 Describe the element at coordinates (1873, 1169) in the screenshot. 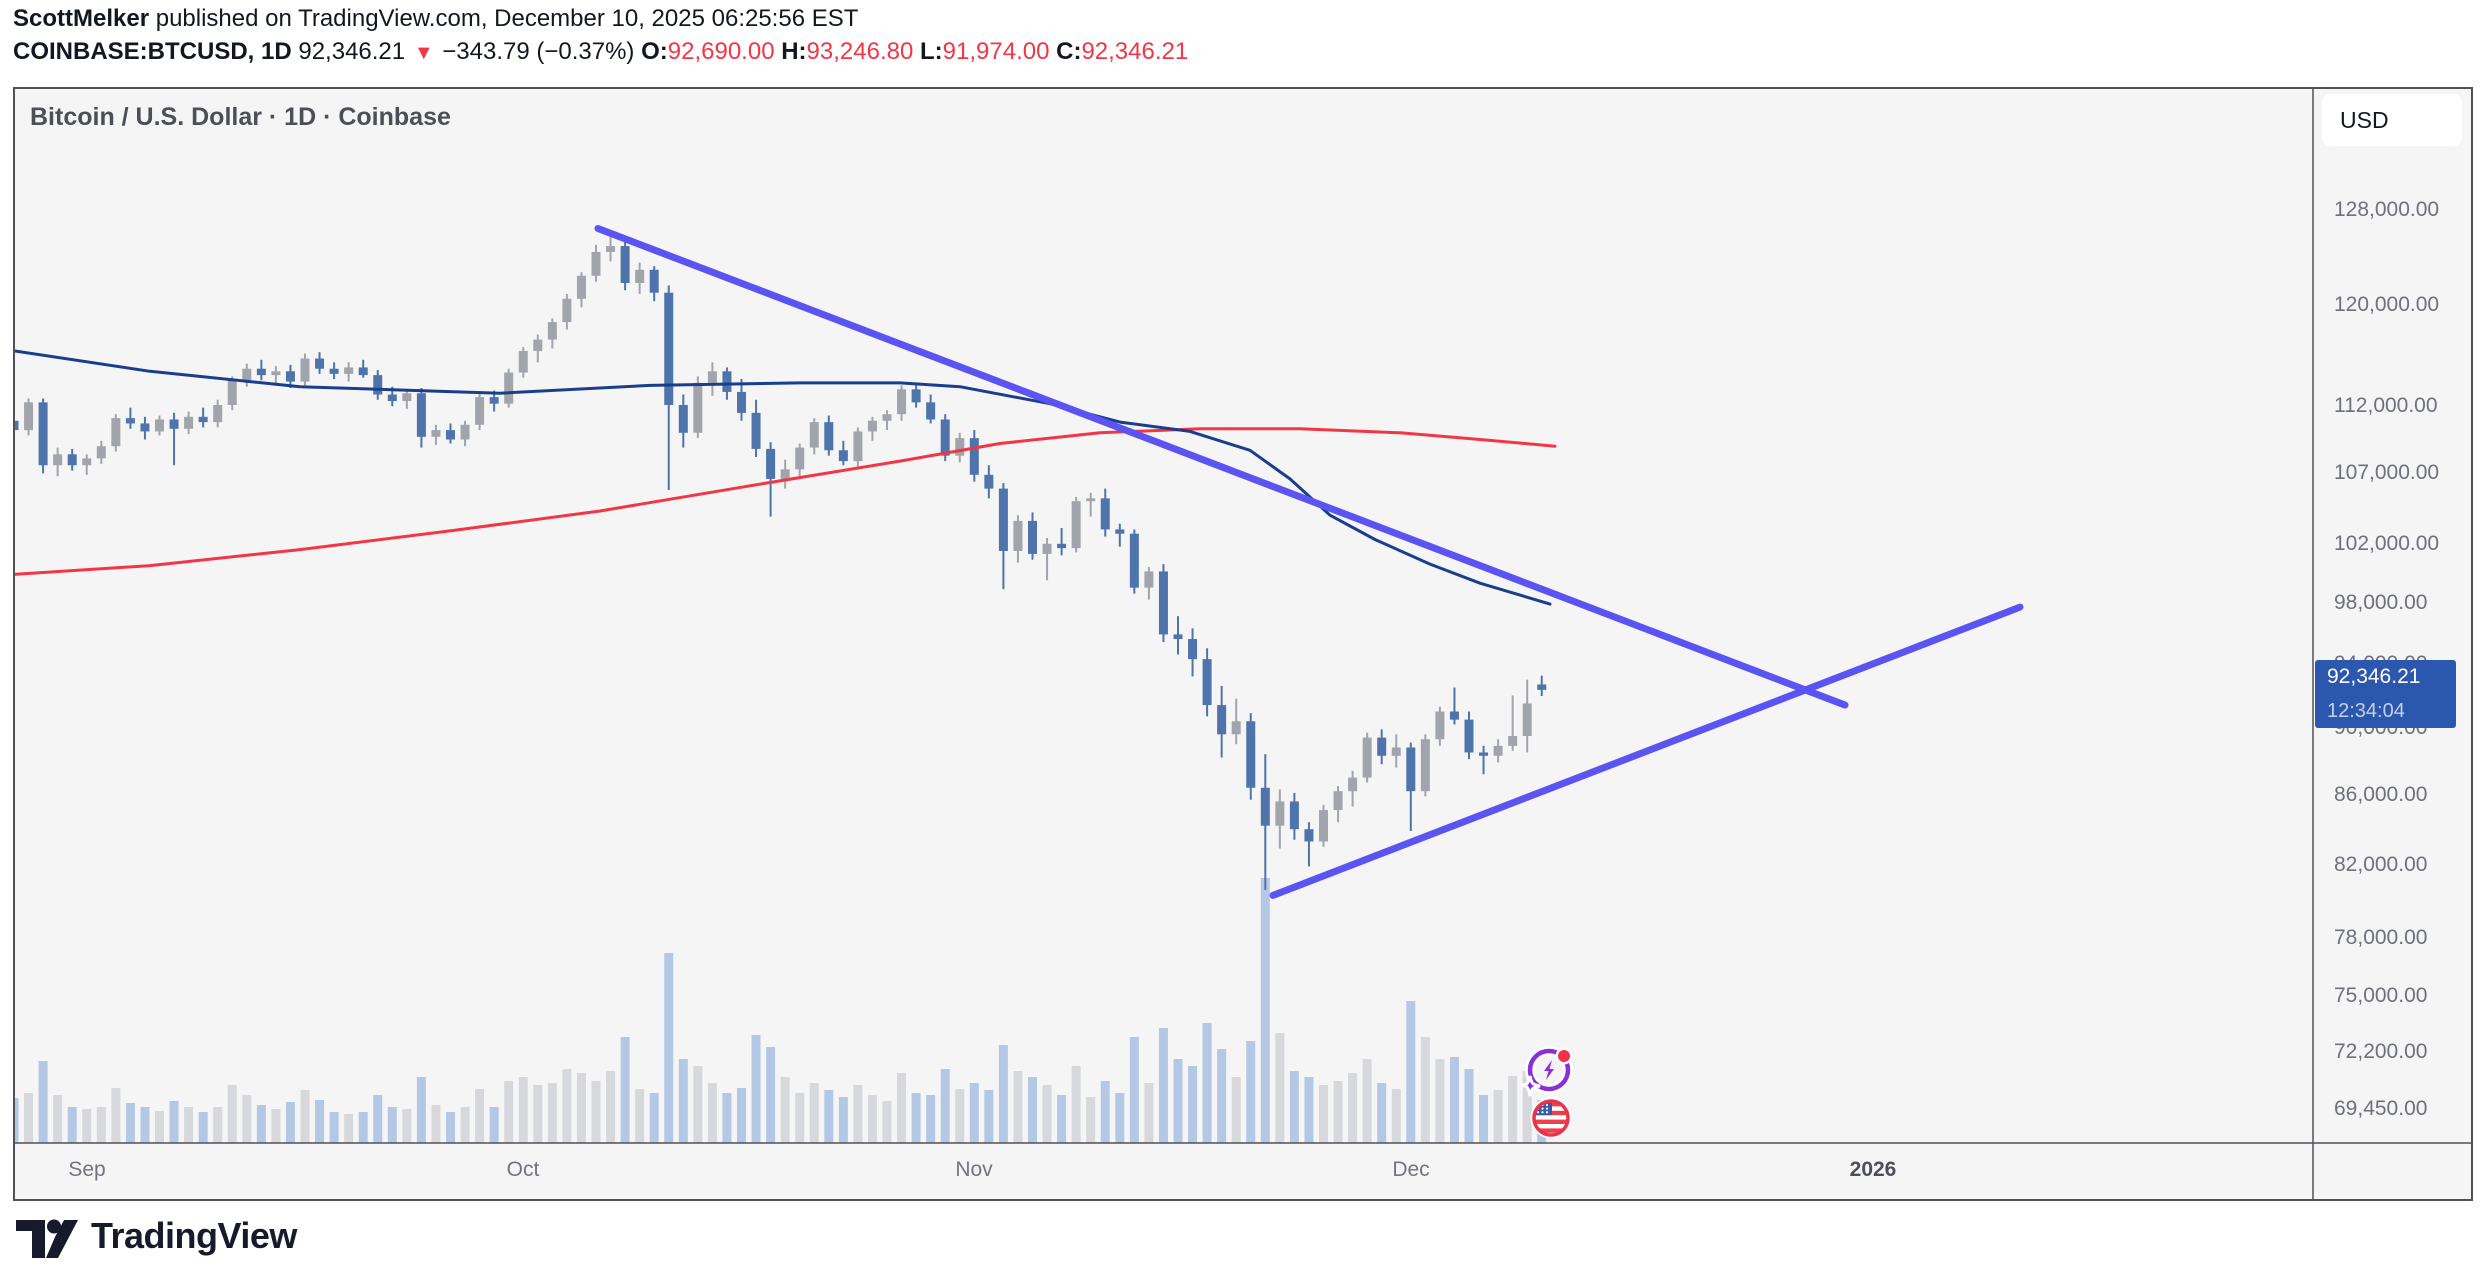

I see `time-tick: 2026` at that location.